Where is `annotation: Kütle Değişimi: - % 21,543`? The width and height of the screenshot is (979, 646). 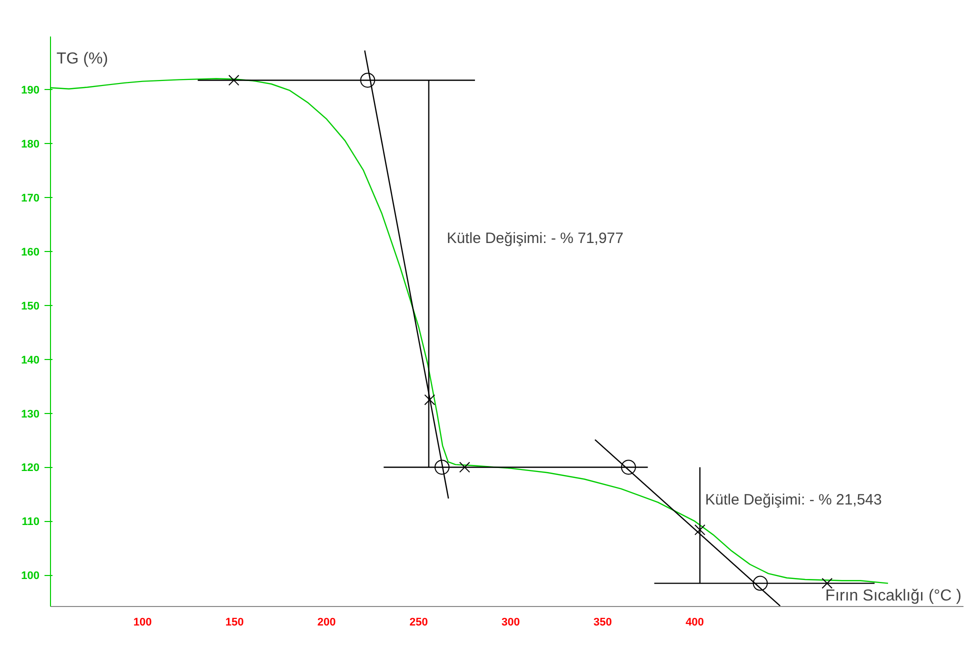 annotation: Kütle Değişimi: - % 21,543 is located at coordinates (793, 499).